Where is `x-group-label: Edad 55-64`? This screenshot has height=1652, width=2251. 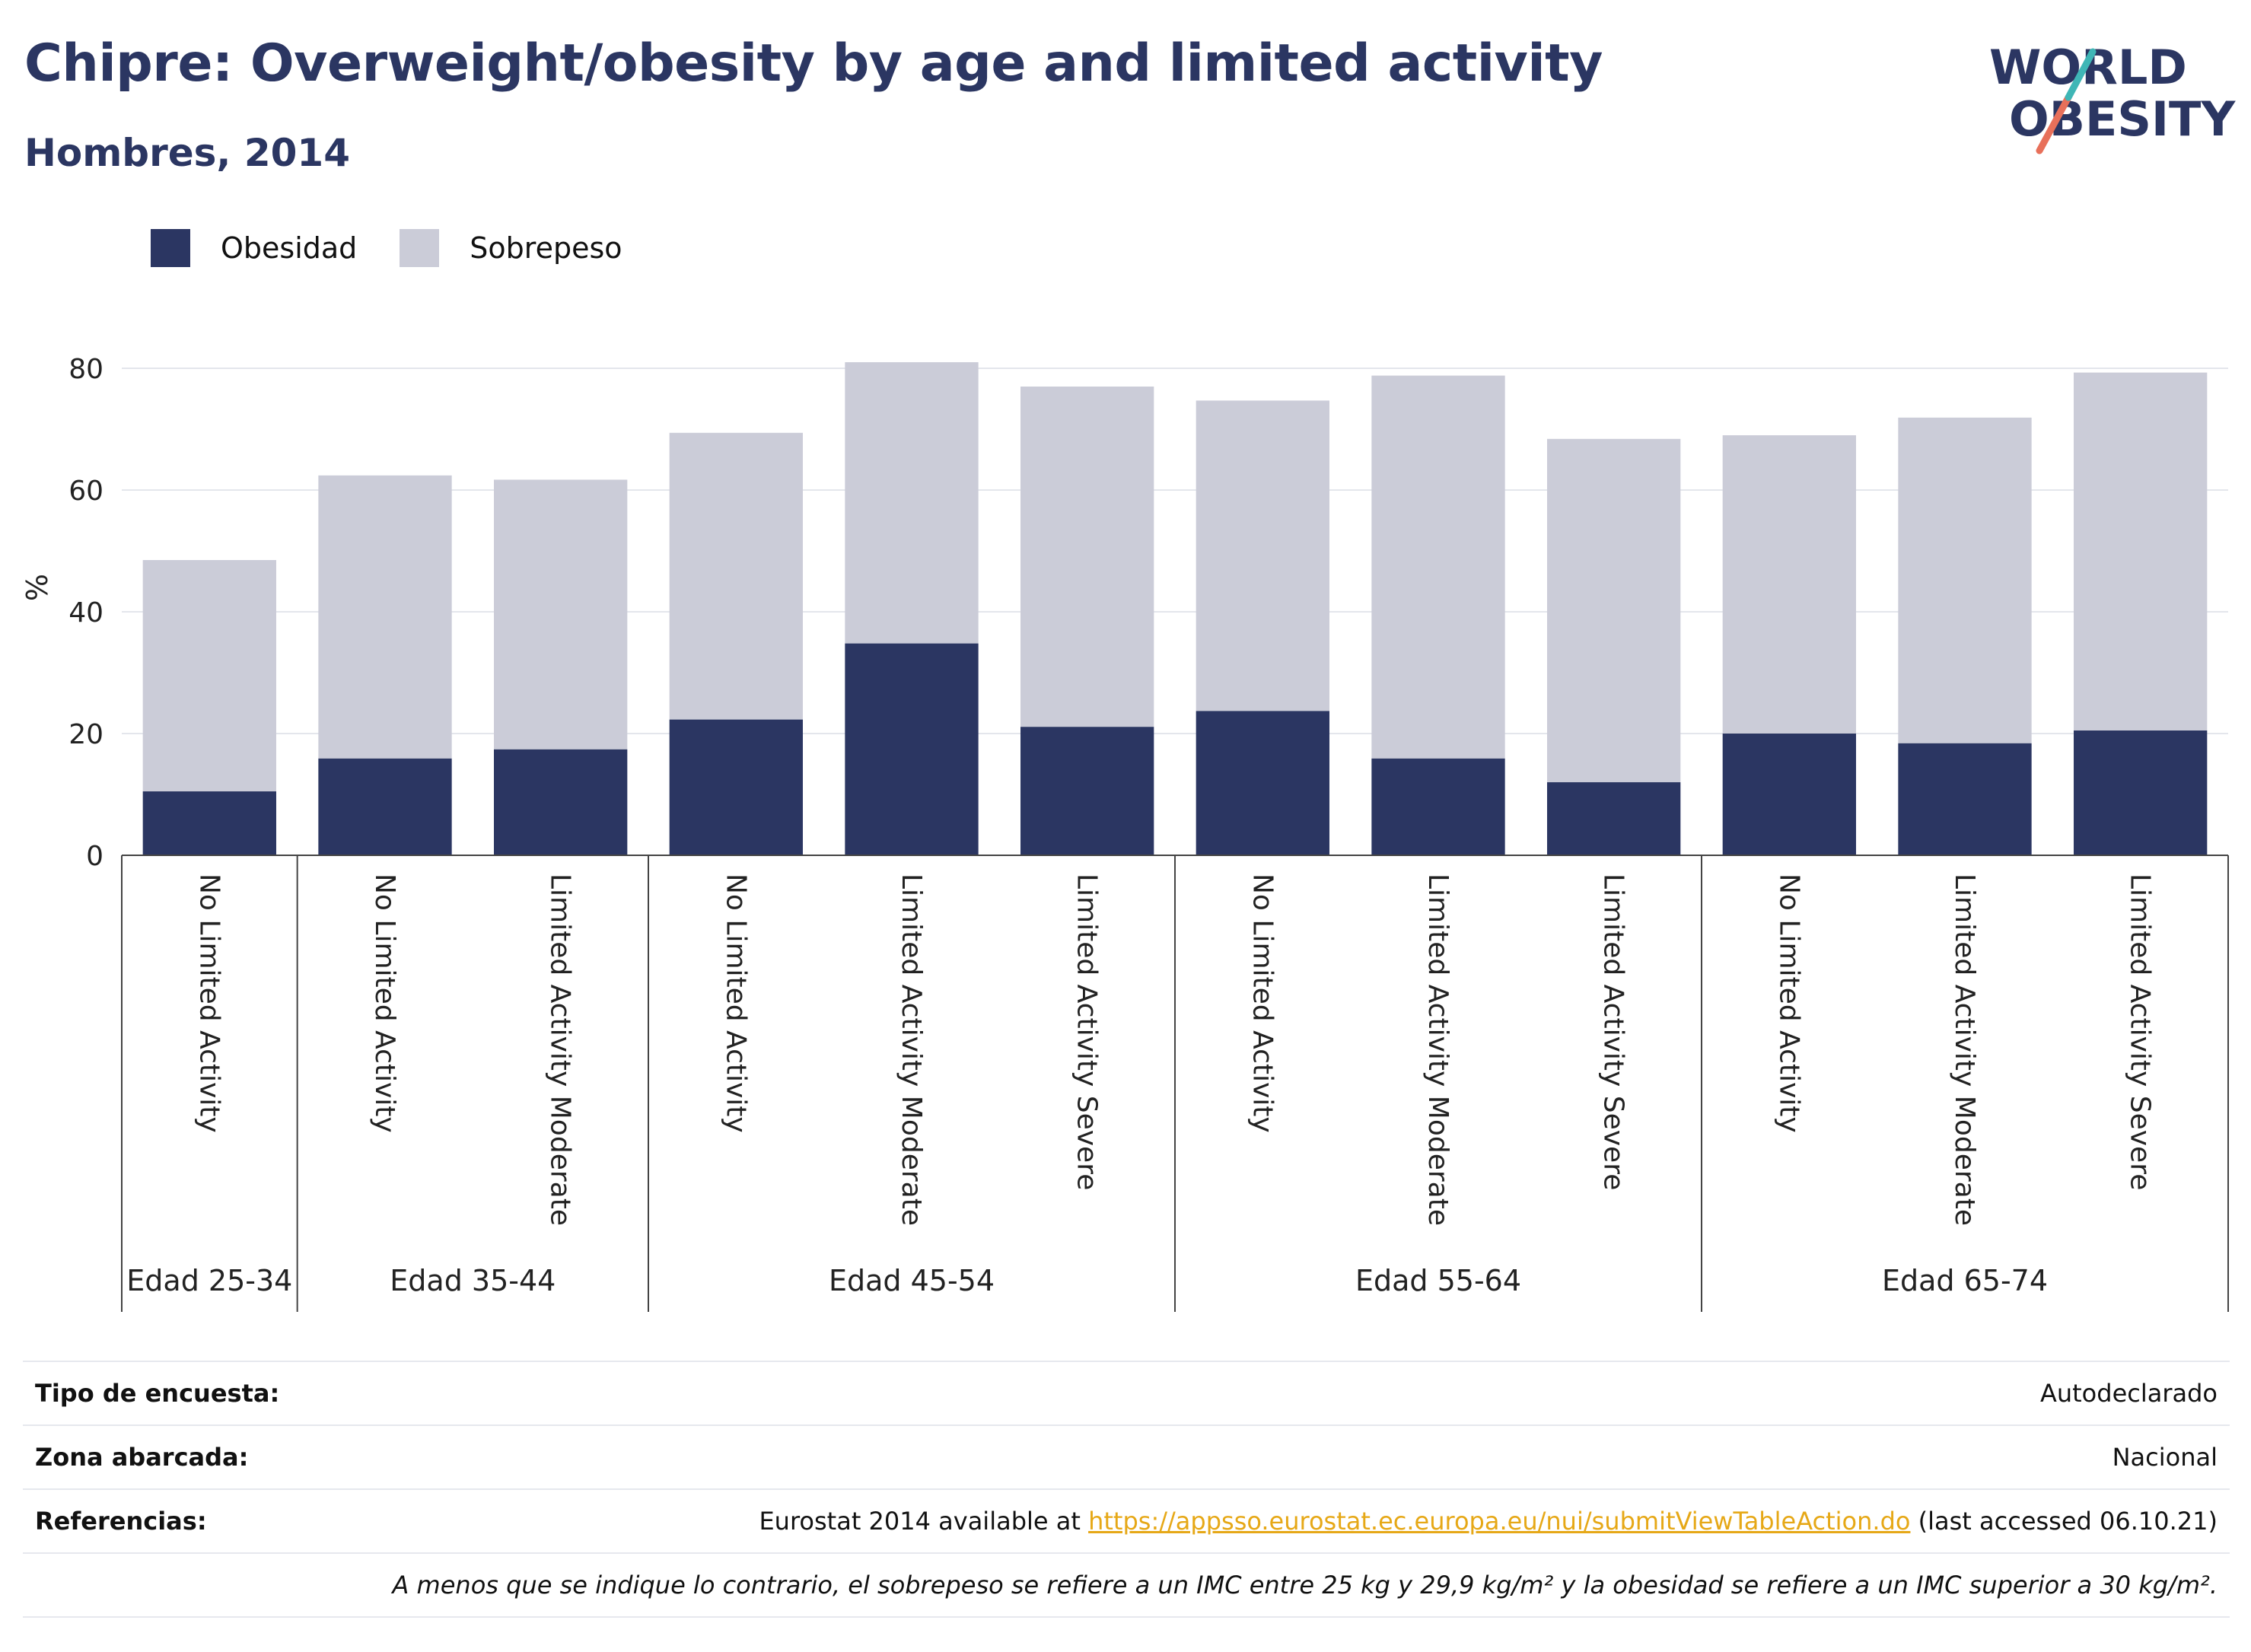
x-group-label: Edad 55-64 is located at coordinates (1438, 1280).